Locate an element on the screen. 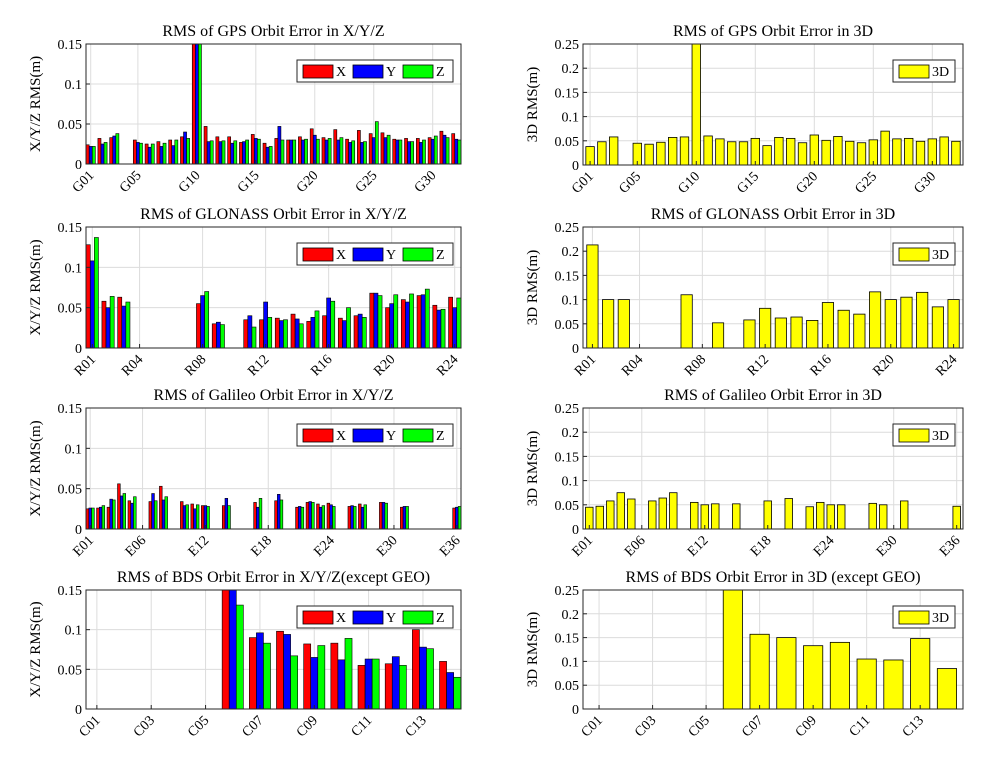 Image resolution: width=984 pixels, height=768 pixels. bar-X-E05 is located at coordinates (129, 515).